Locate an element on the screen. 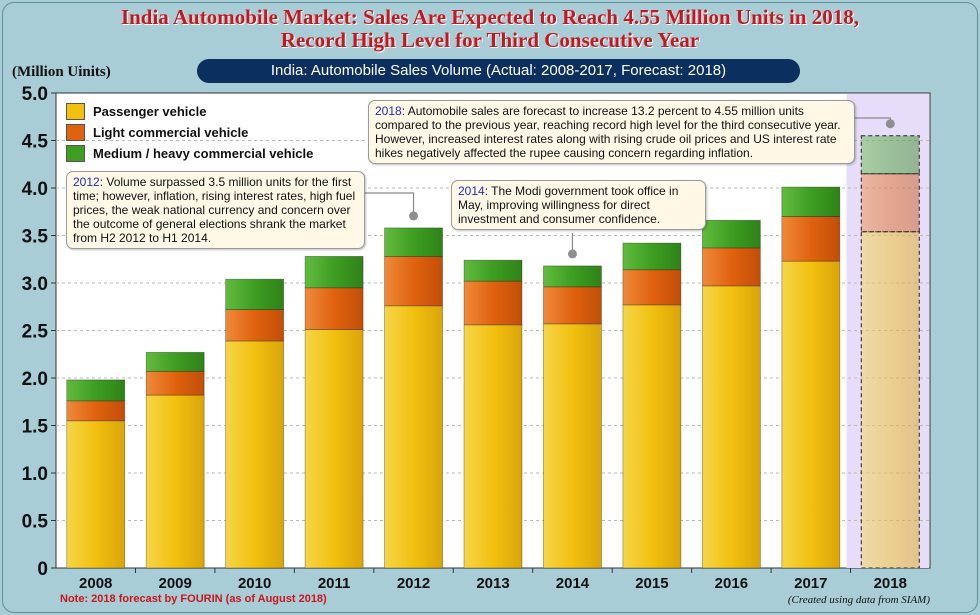 The width and height of the screenshot is (980, 615). callout-dot-2012 is located at coordinates (414, 216).